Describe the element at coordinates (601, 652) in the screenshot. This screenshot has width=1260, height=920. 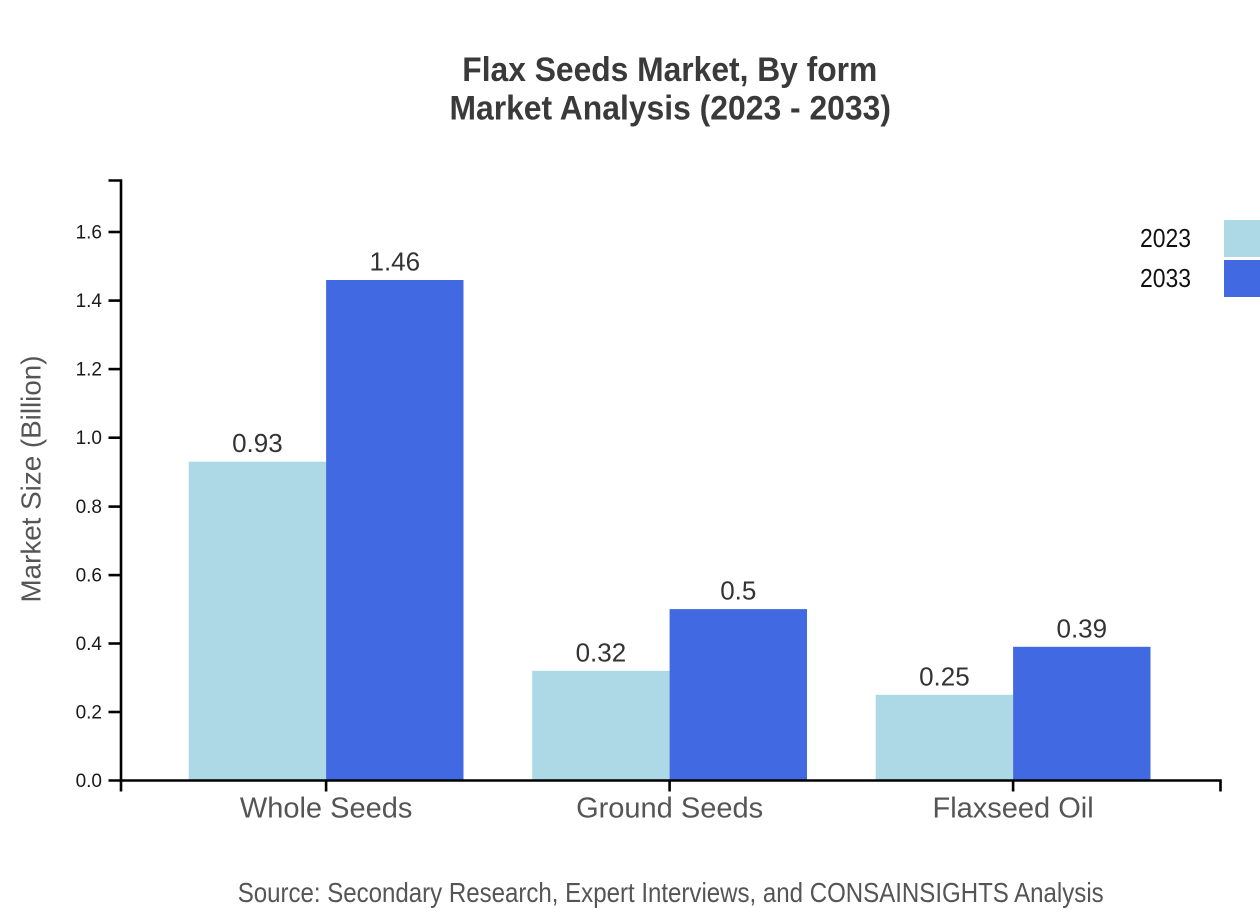
I see `svg-text: 0.32` at that location.